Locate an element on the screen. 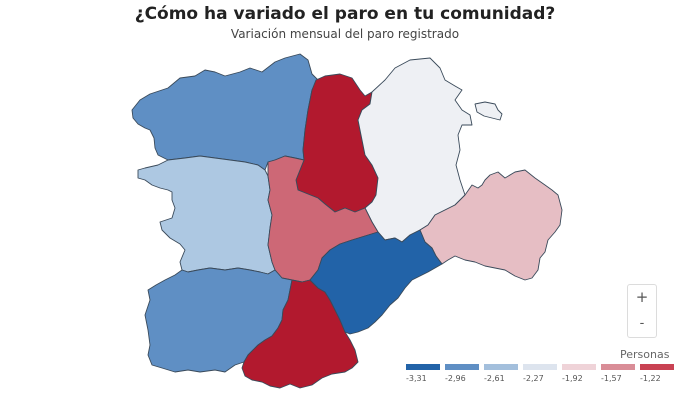 This screenshot has height=406, width=690. province-leon is located at coordinates (225, 112).